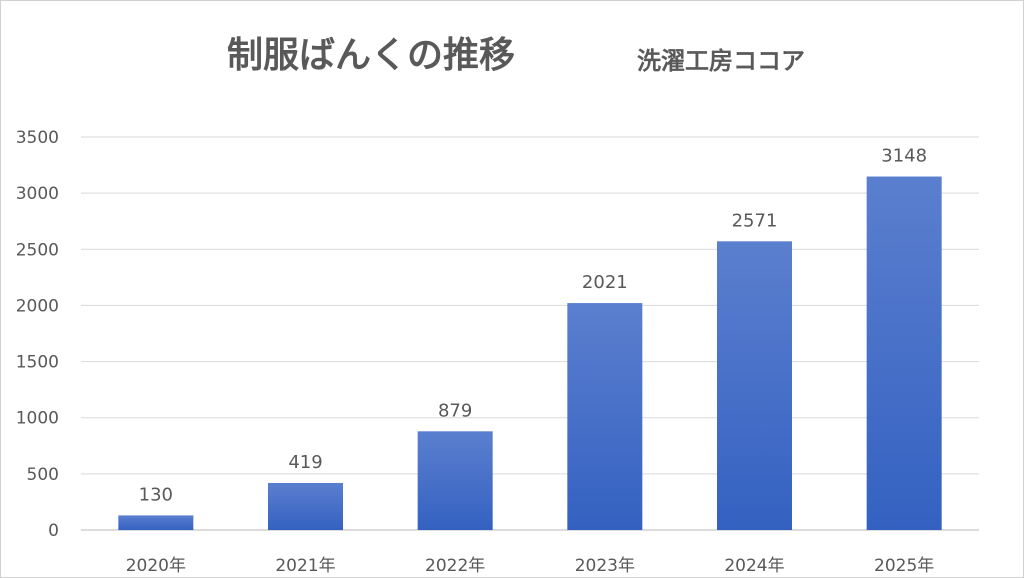 The height and width of the screenshot is (578, 1024). What do you see at coordinates (904, 156) in the screenshot?
I see `data-label: 3148` at bounding box center [904, 156].